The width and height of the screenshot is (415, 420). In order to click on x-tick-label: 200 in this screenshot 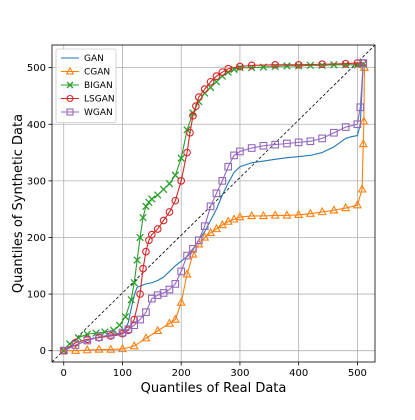, I will do `click(181, 373)`.